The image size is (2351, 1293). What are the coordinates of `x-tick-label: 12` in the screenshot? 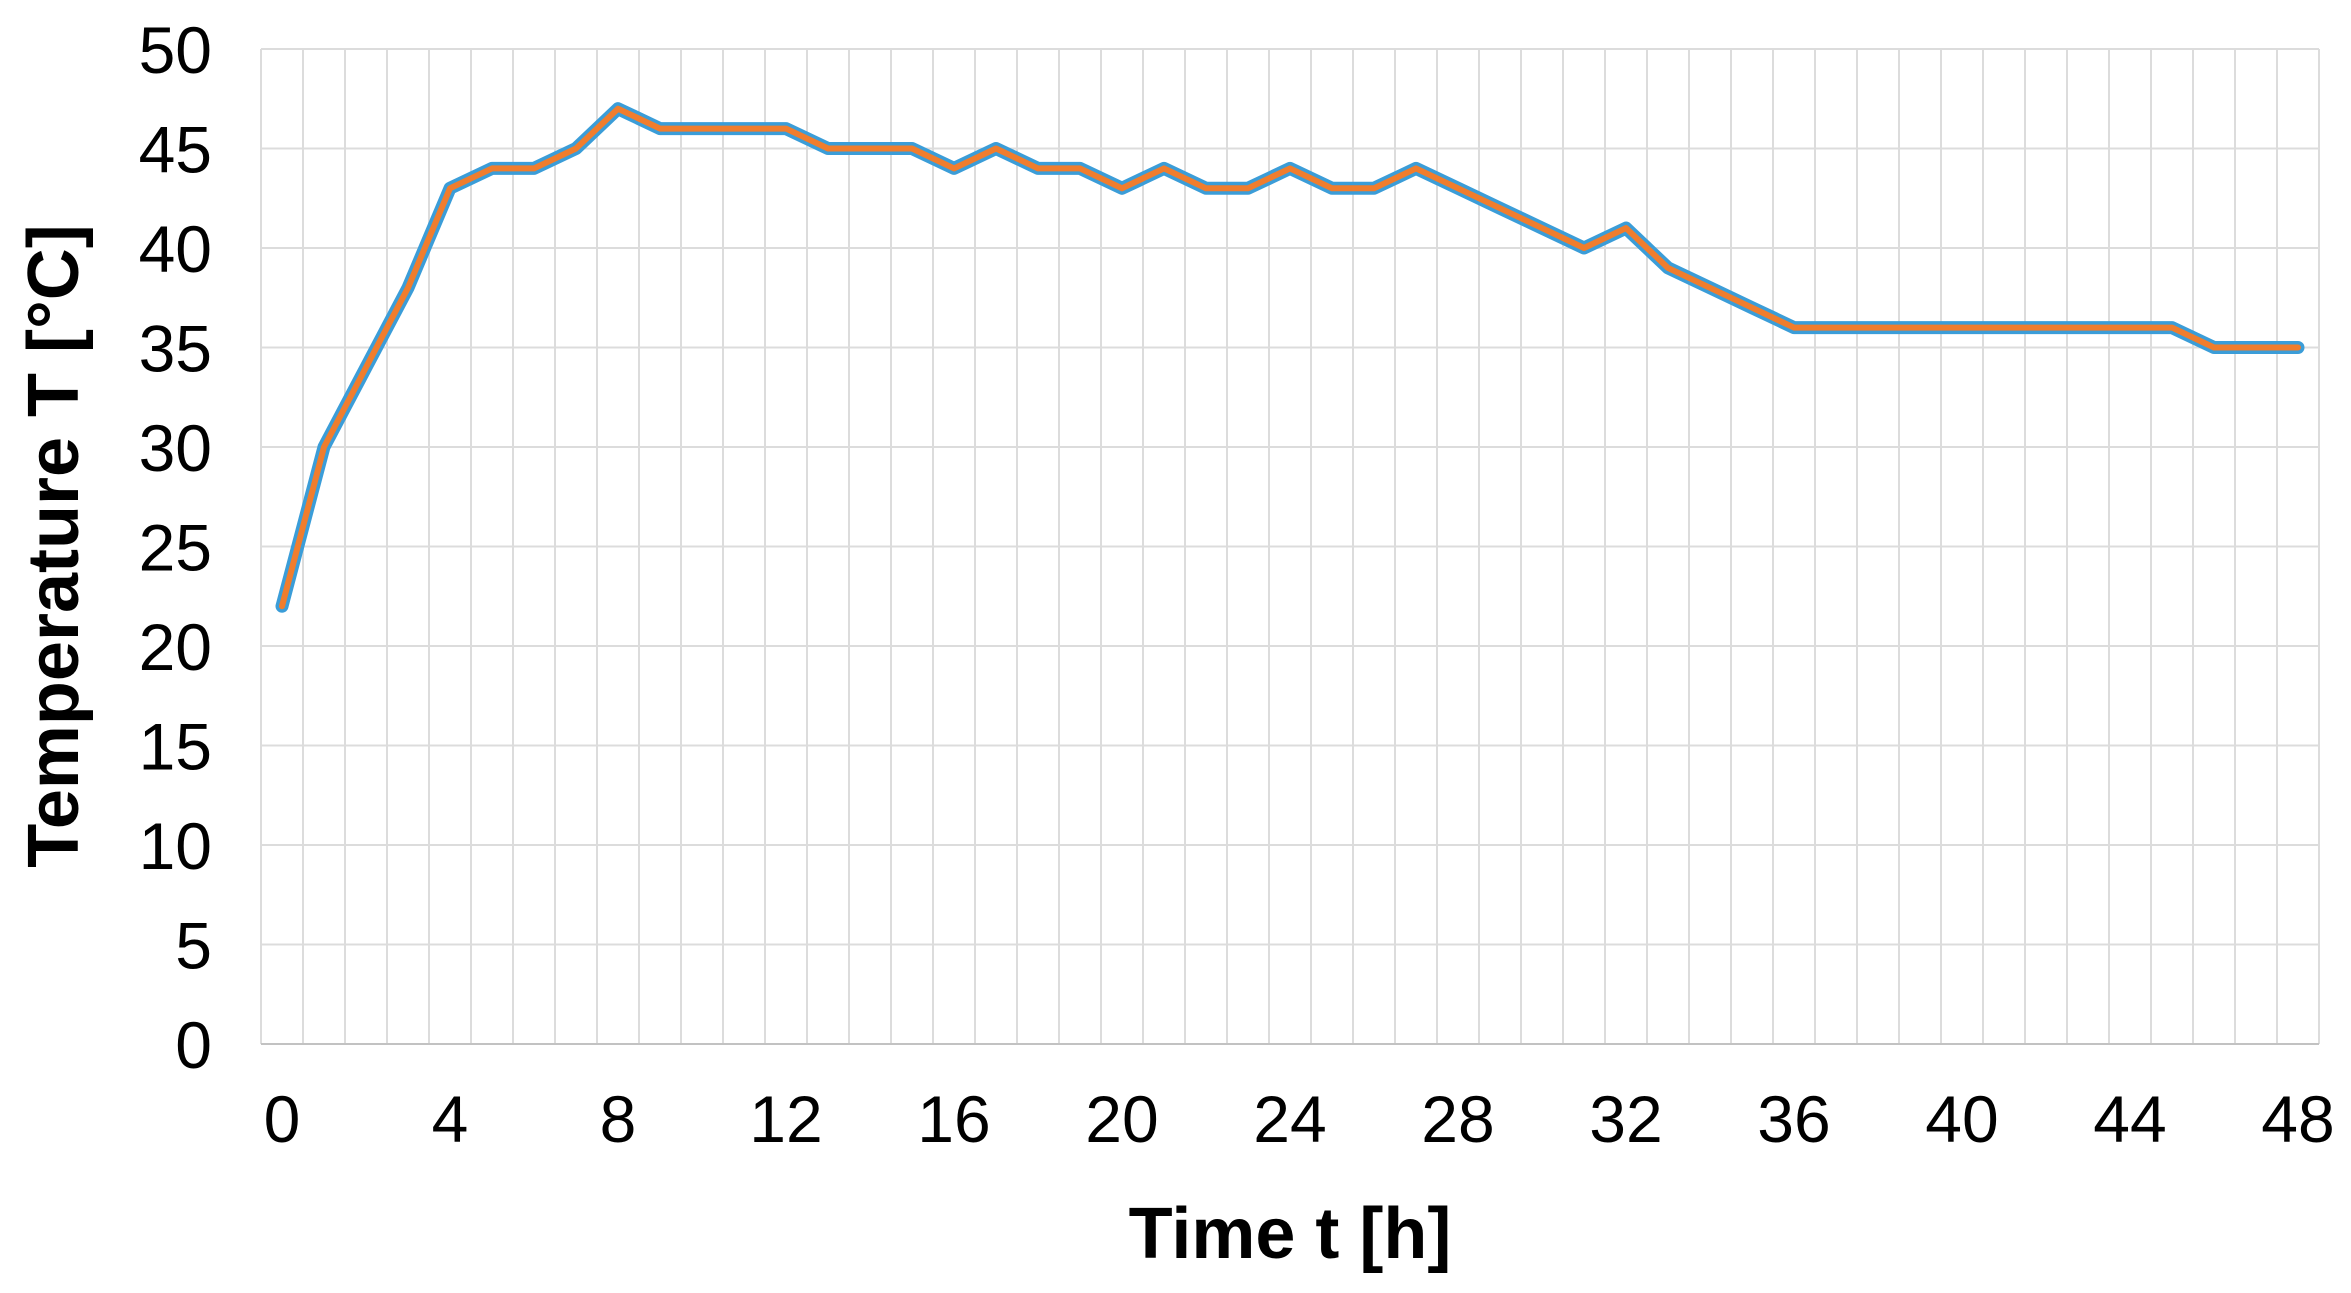 It's located at (785, 1119).